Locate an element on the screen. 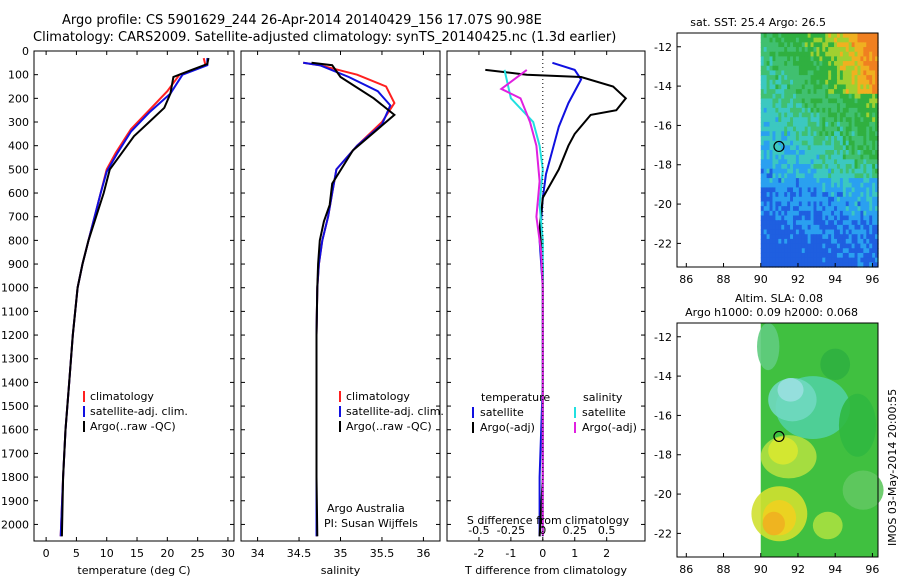 This screenshot has height=580, width=900. sst-map is located at coordinates (819, 150).